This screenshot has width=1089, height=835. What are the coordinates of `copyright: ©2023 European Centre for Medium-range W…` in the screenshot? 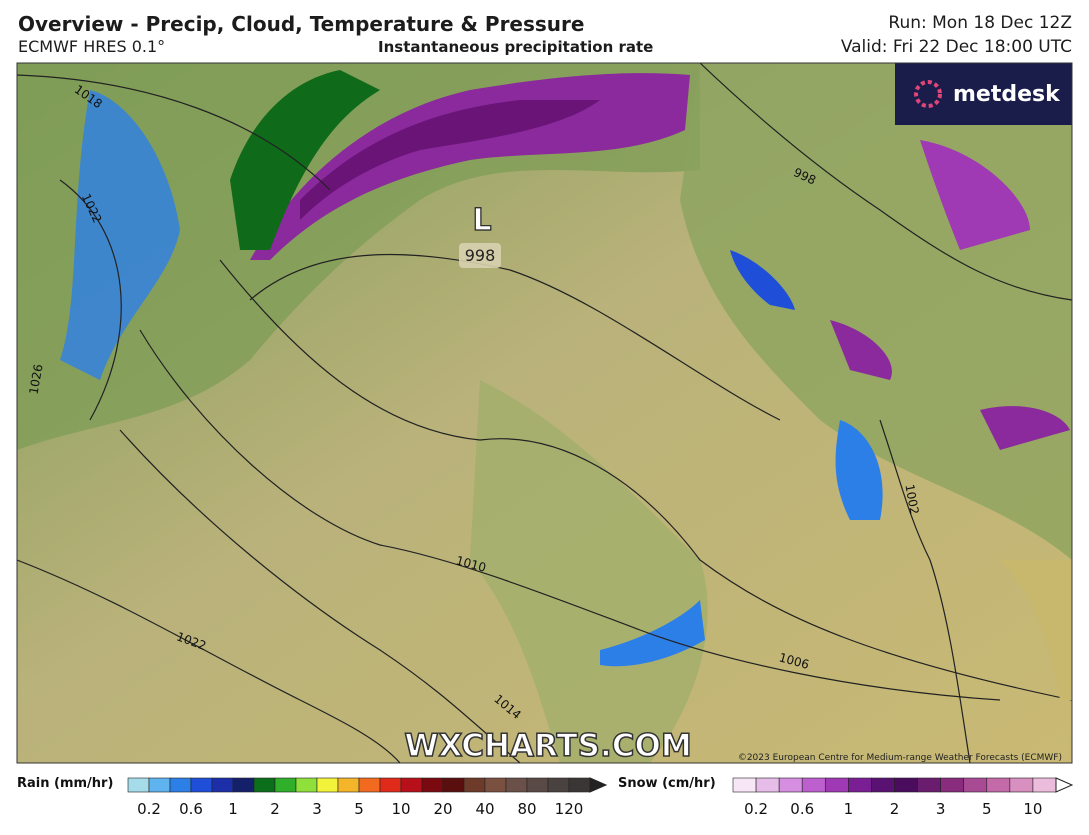 It's located at (900, 758).